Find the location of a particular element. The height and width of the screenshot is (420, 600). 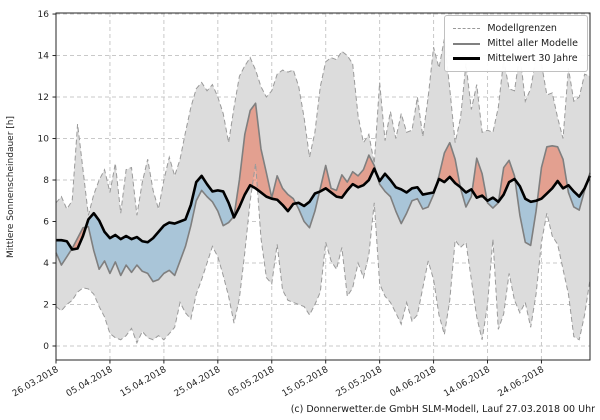

legend-label: Modellgrenzen is located at coordinates (522, 28).